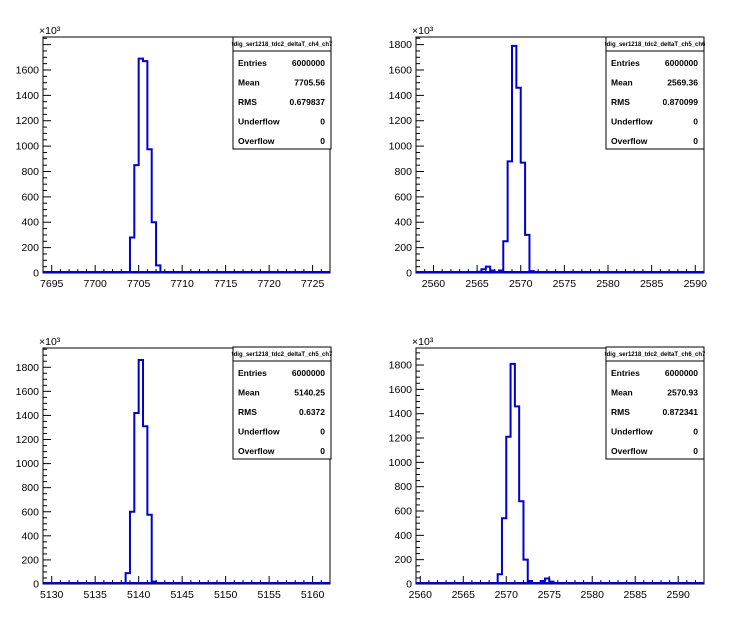 The image size is (746, 622). What do you see at coordinates (309, 393) in the screenshot?
I see `stats-value: 5140.25` at bounding box center [309, 393].